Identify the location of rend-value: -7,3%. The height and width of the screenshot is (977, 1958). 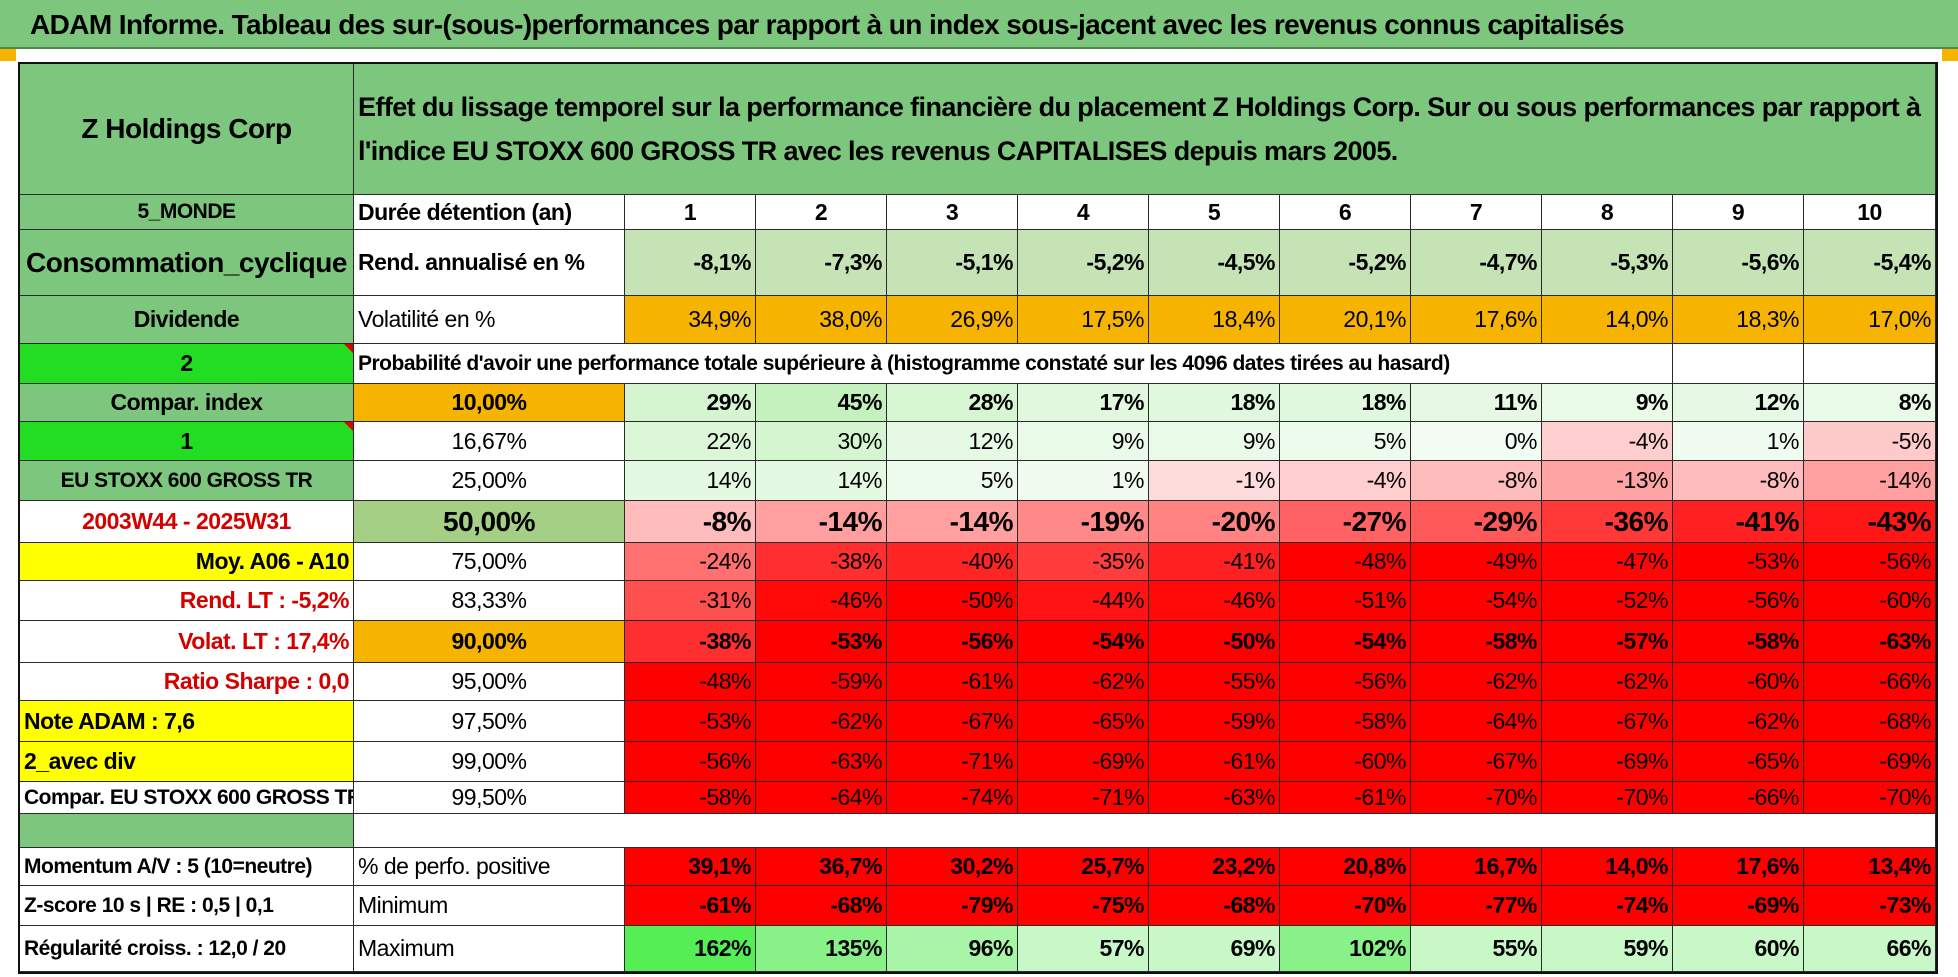
(821, 263).